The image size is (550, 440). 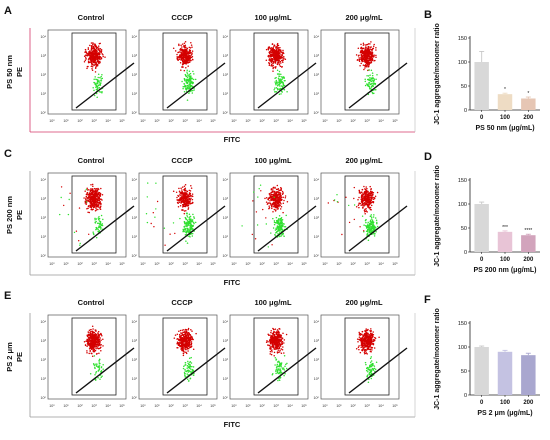 I want to click on y-axis-label-channel: PE, so click(x=19, y=357).